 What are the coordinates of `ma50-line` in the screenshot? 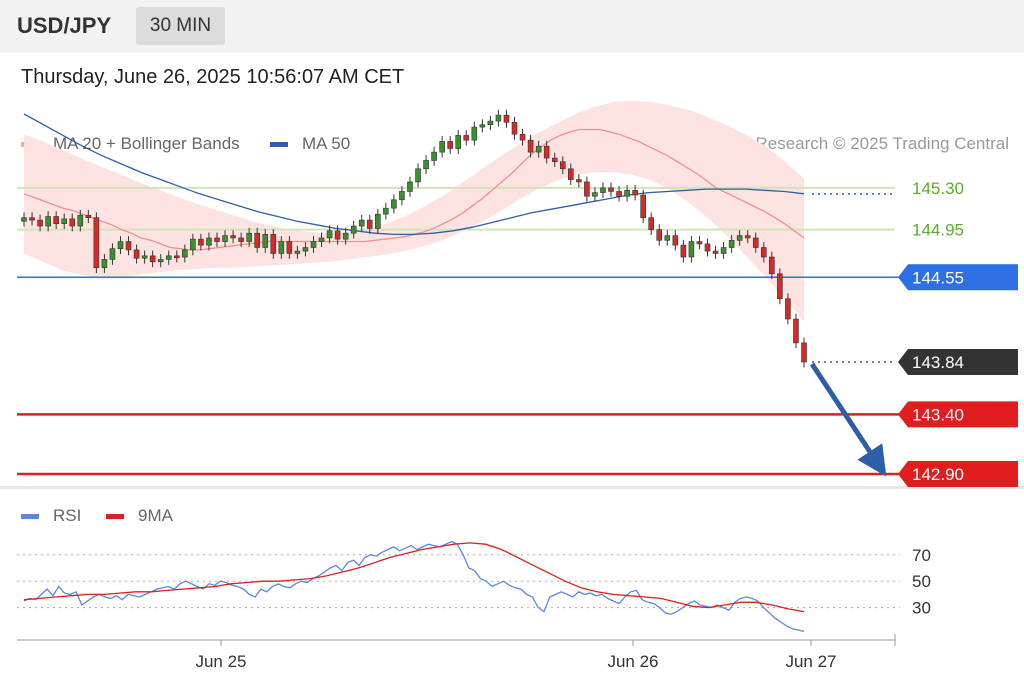 It's located at (414, 174).